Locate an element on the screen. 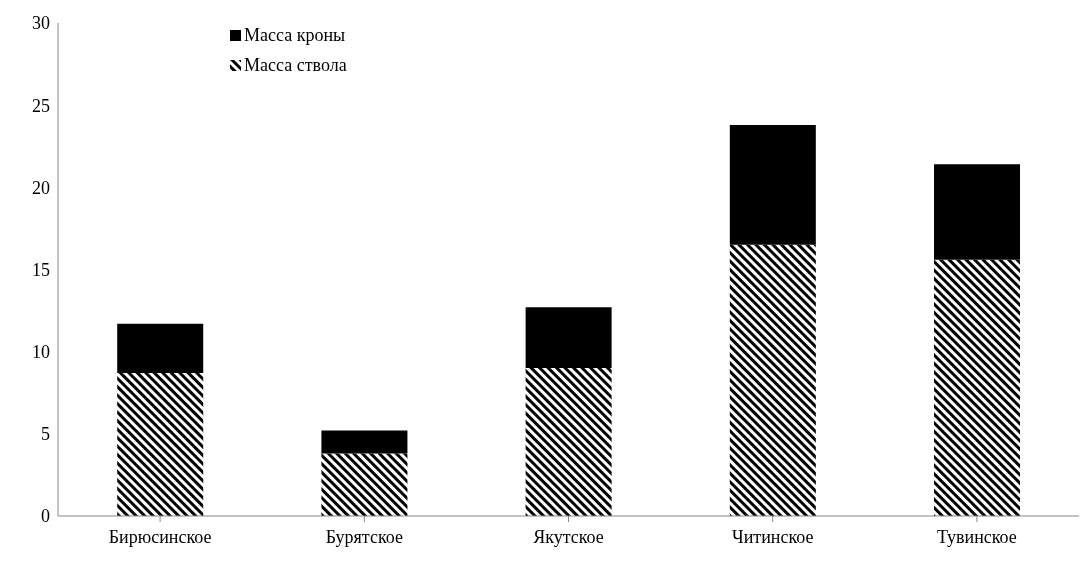 This screenshot has width=1086, height=563. y-tick-label: 10 is located at coordinates (41, 352).